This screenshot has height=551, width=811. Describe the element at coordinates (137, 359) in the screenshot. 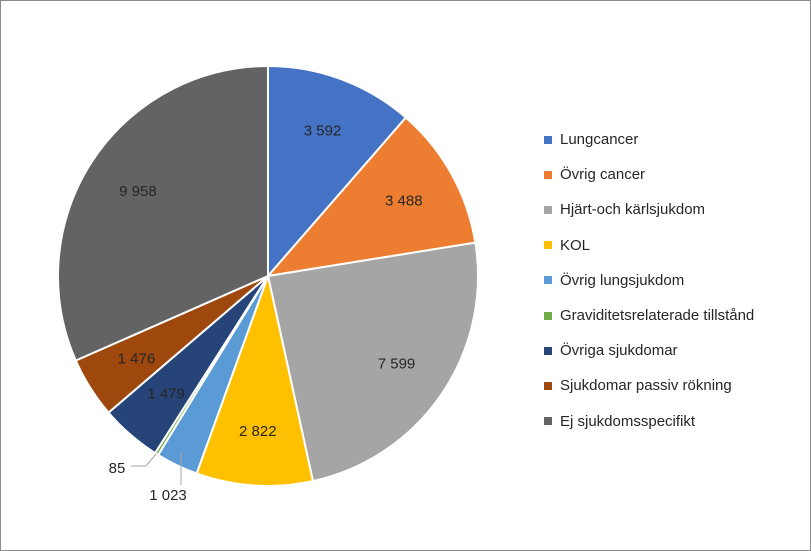

I see `data-label-sjukdomar-passiv-rokning: 1 476` at that location.